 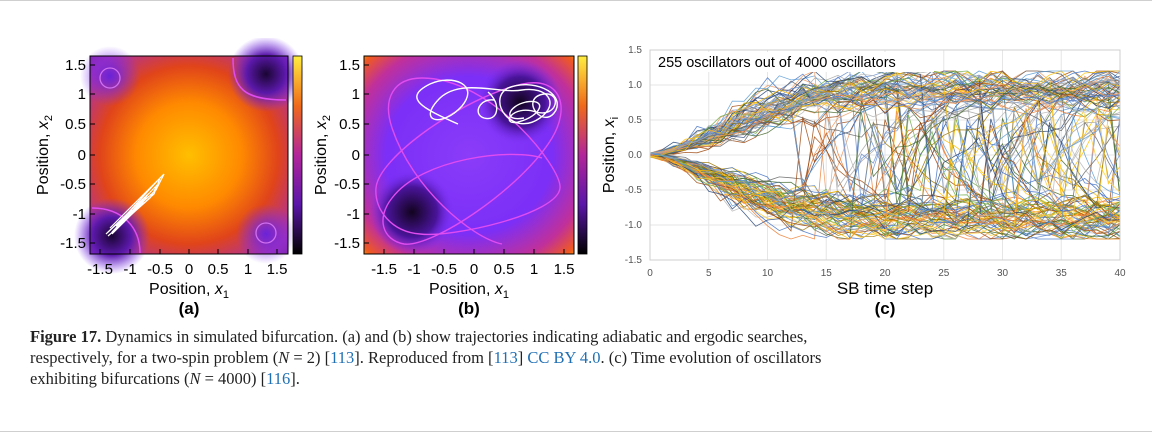 What do you see at coordinates (487, 102) in the screenshot?
I see `trajectory-b` at bounding box center [487, 102].